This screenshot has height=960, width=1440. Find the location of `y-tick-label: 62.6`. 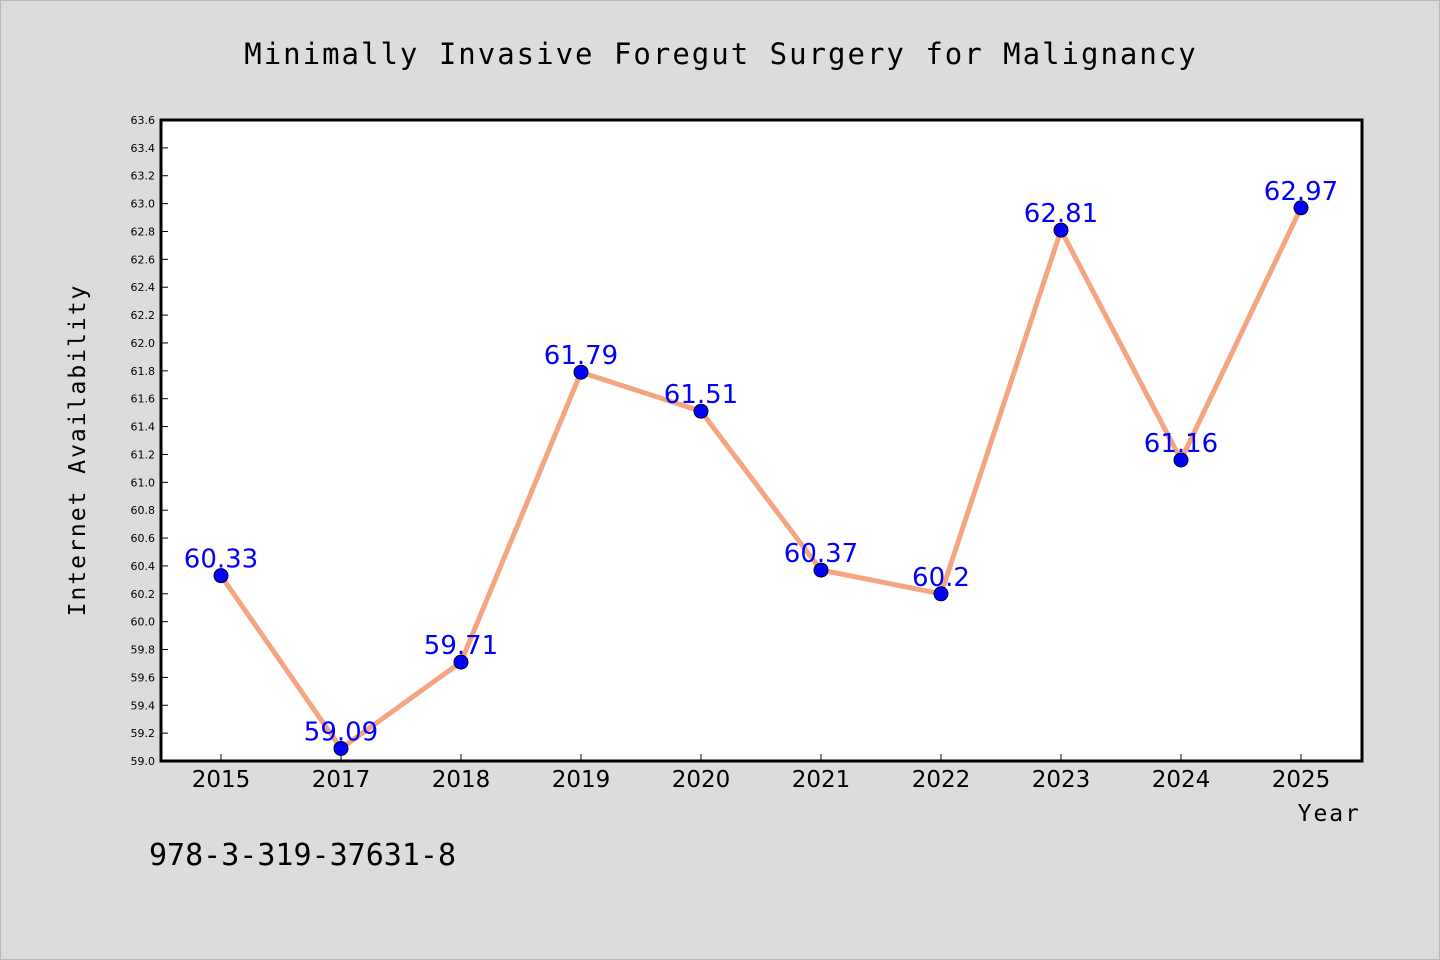

y-tick-label: 62.6 is located at coordinates (143, 259).